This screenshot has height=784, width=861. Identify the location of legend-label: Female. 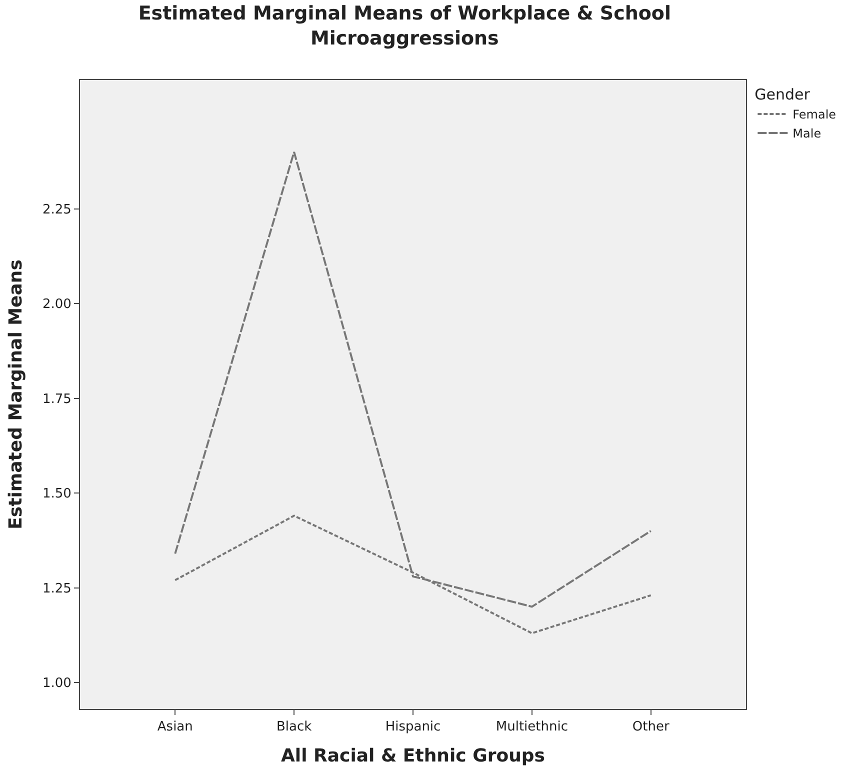
(814, 115).